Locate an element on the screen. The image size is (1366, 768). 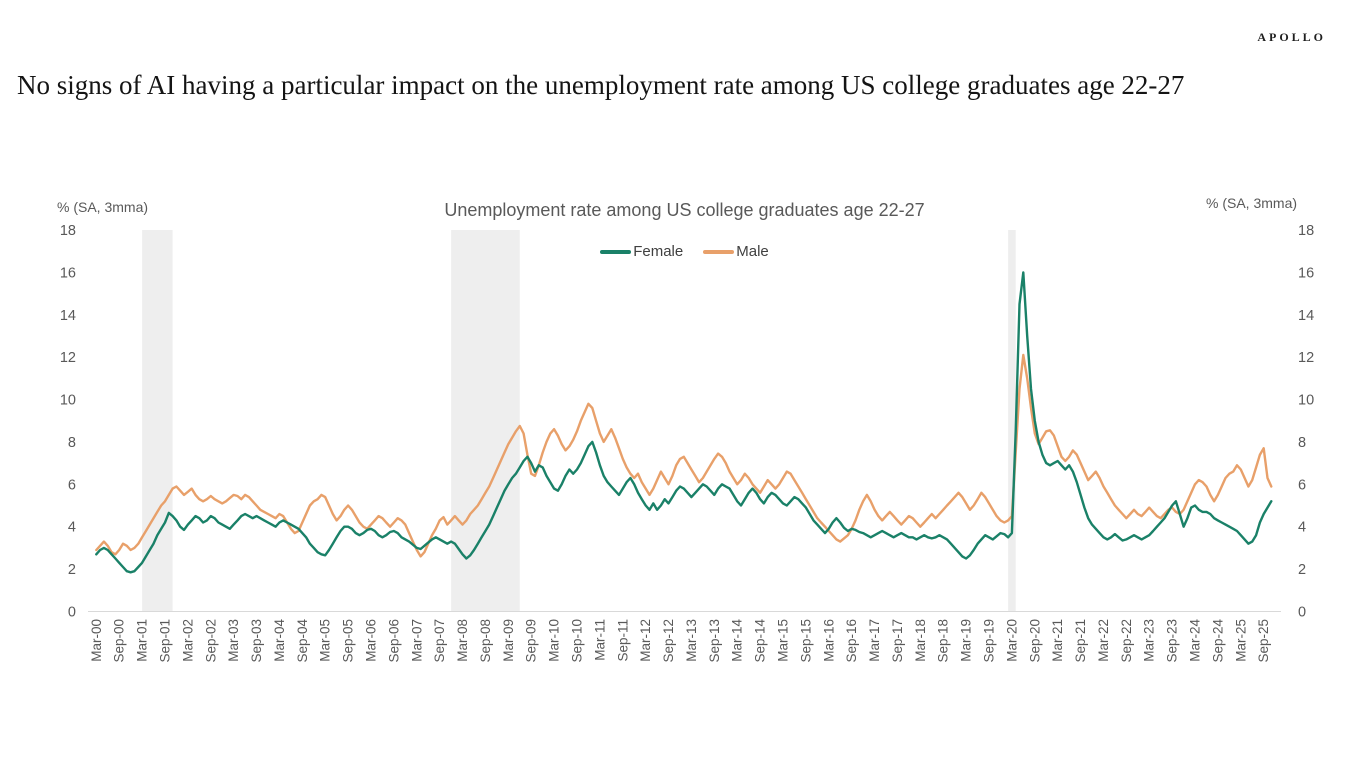
x-tick-label: Mar-14 is located at coordinates (737, 640).